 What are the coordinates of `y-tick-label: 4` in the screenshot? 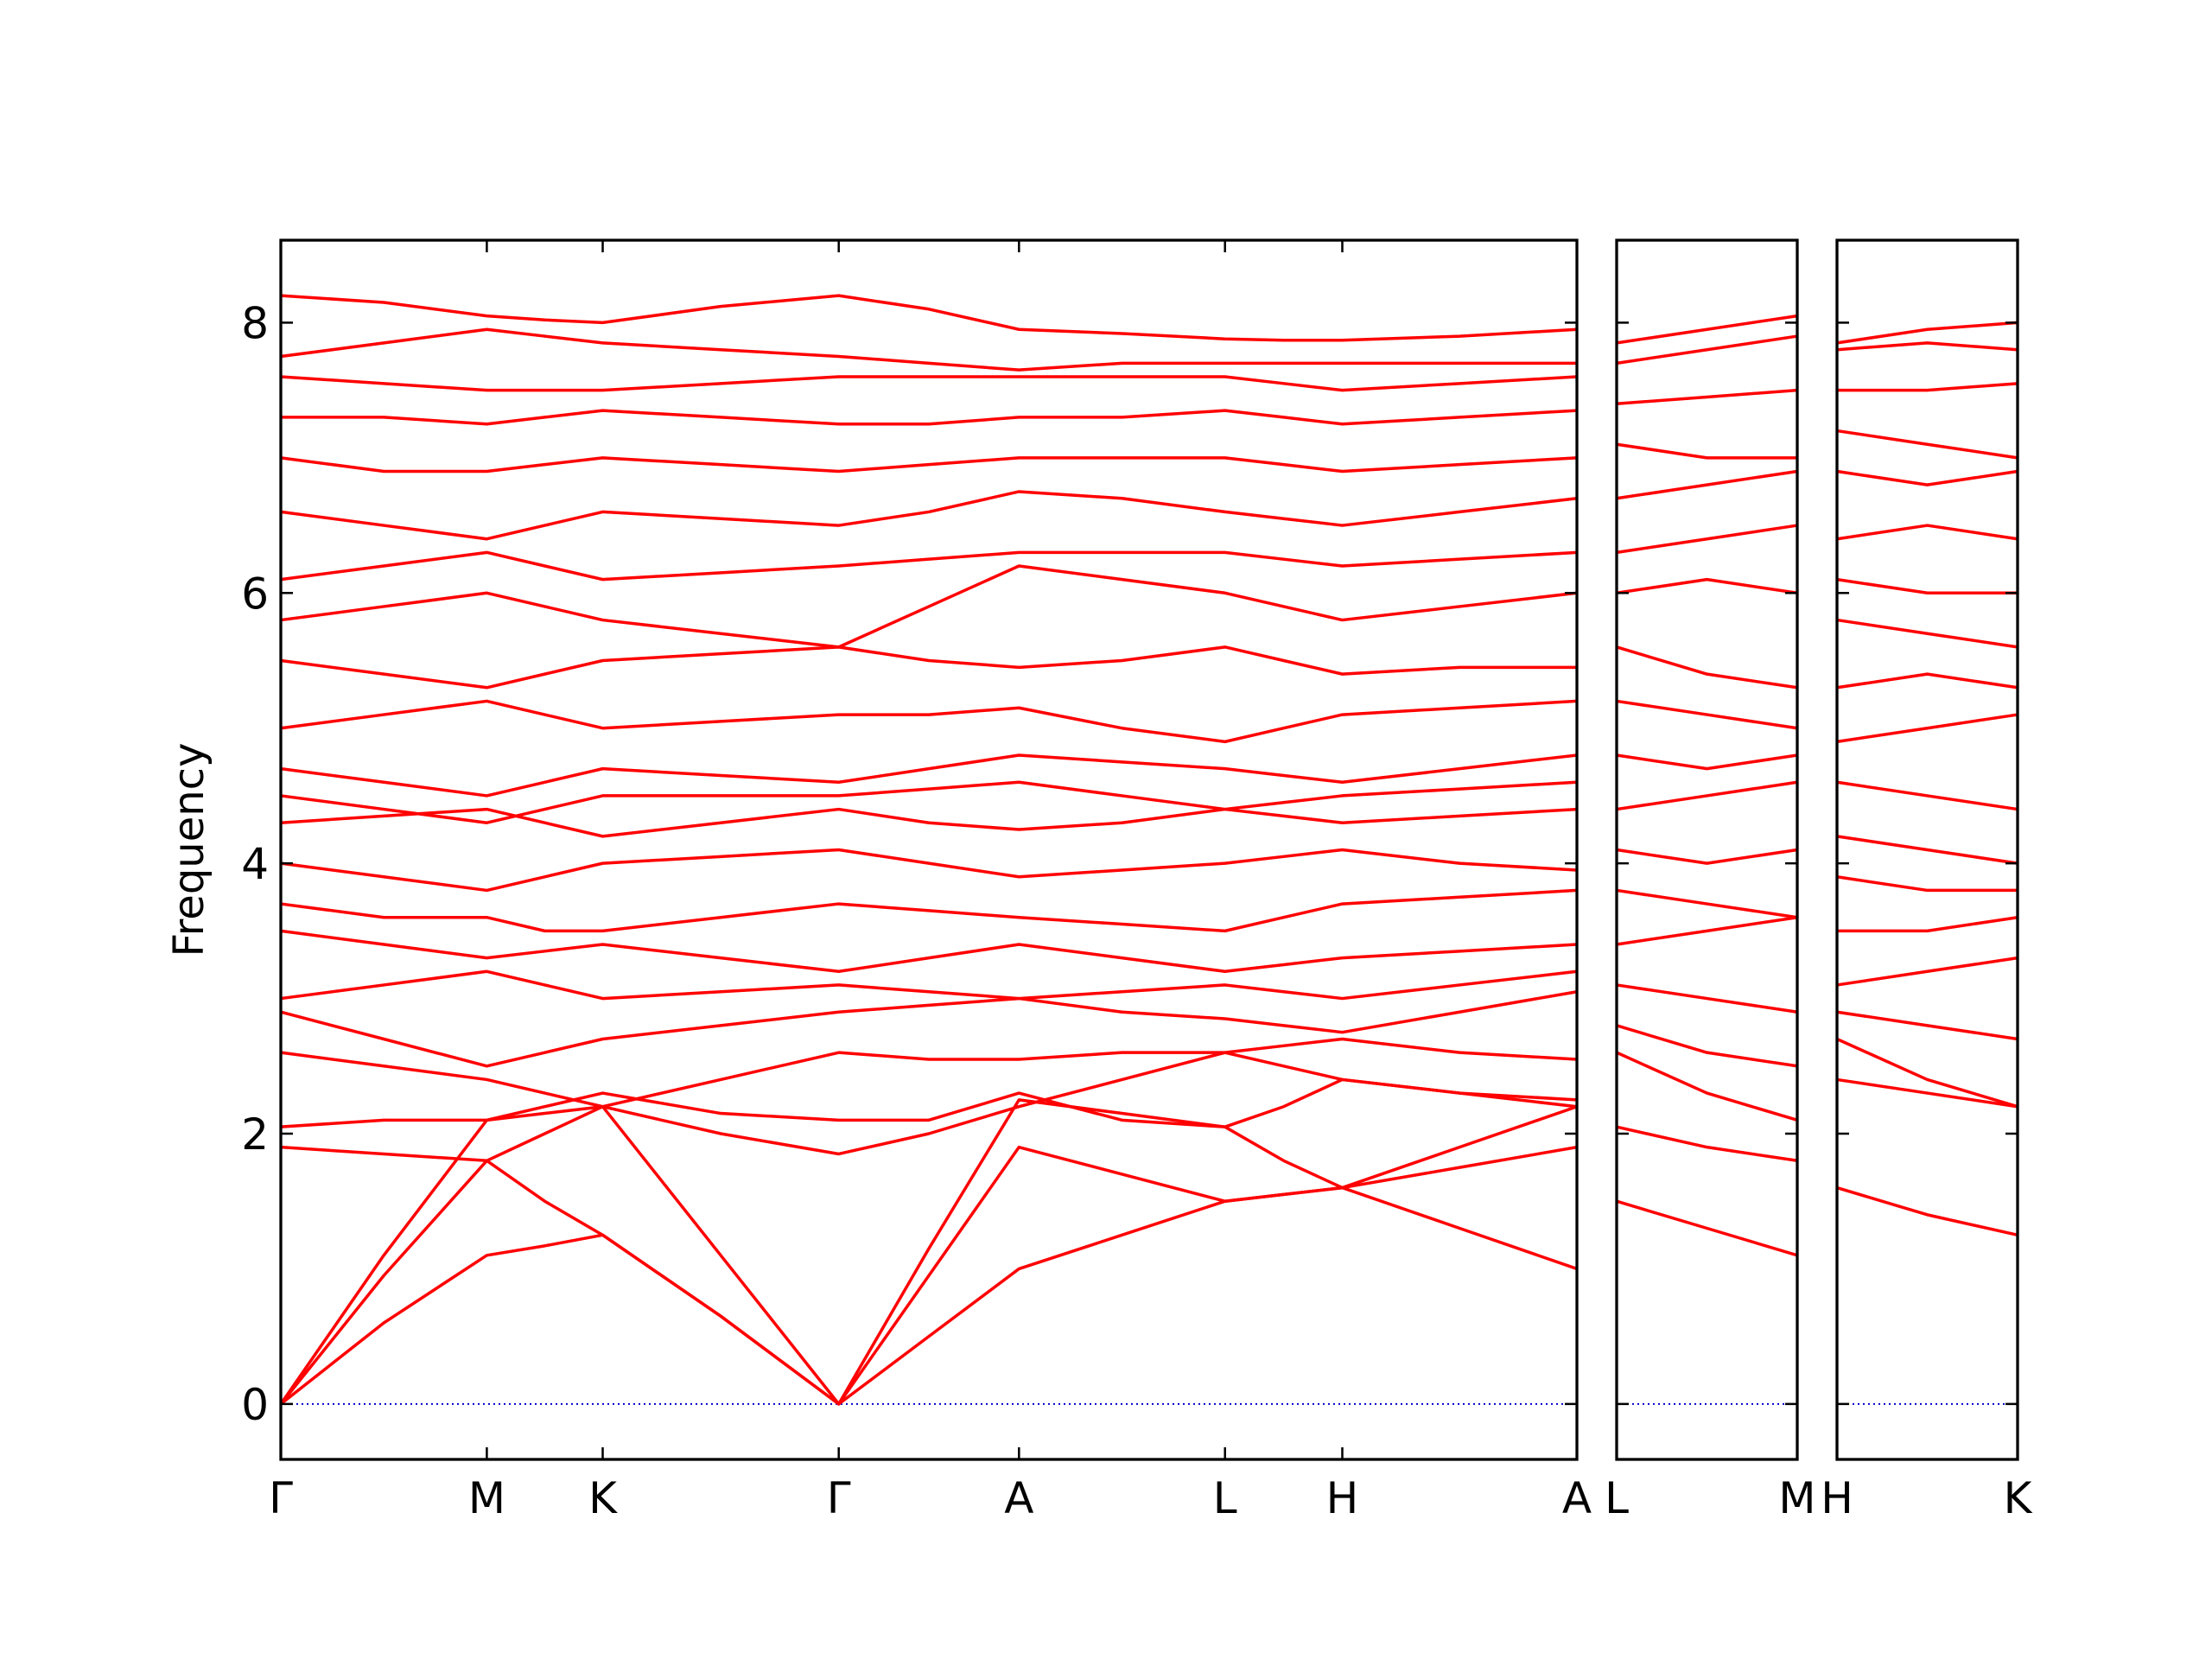 It's located at (255, 864).